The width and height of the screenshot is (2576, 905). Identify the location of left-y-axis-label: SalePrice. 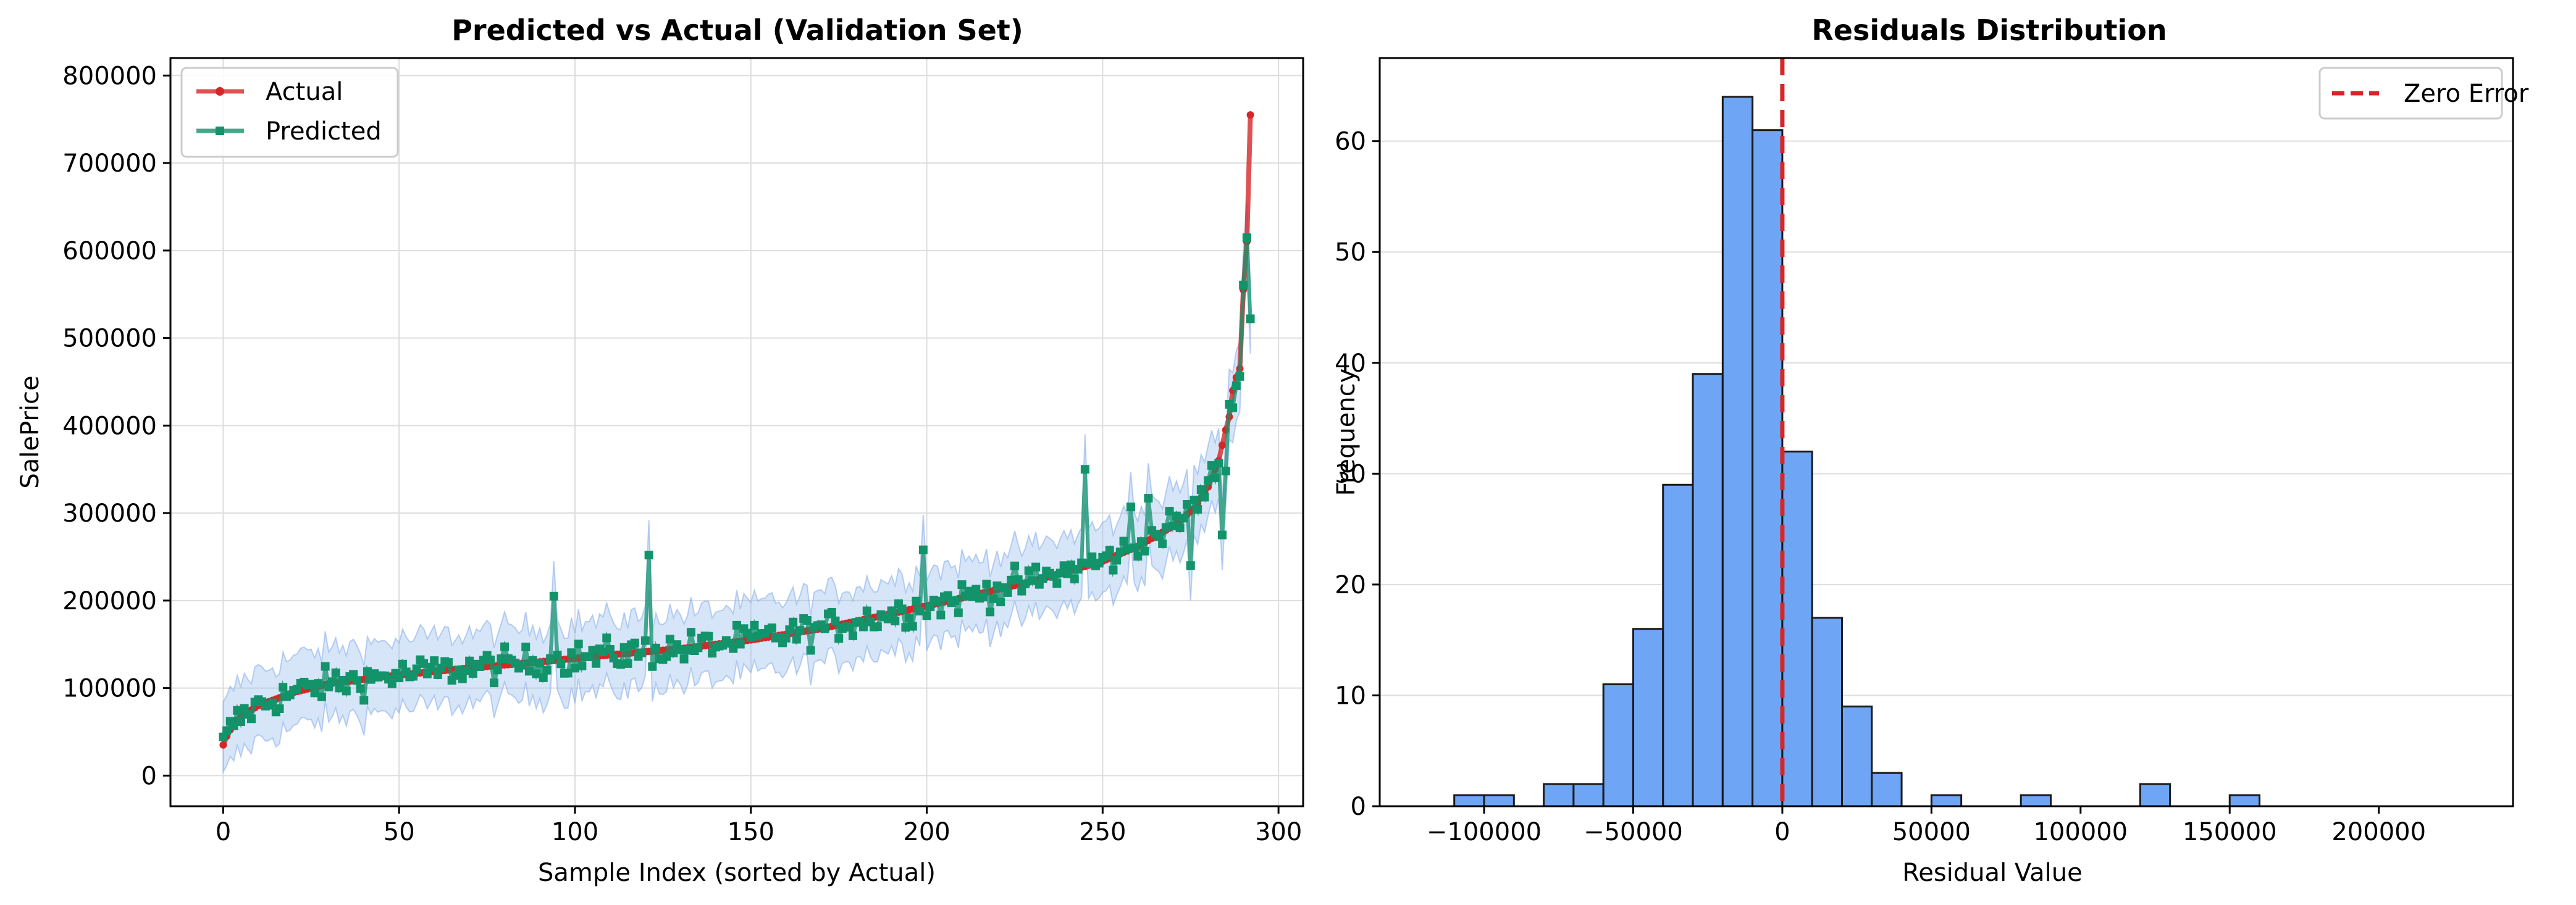
(30, 431).